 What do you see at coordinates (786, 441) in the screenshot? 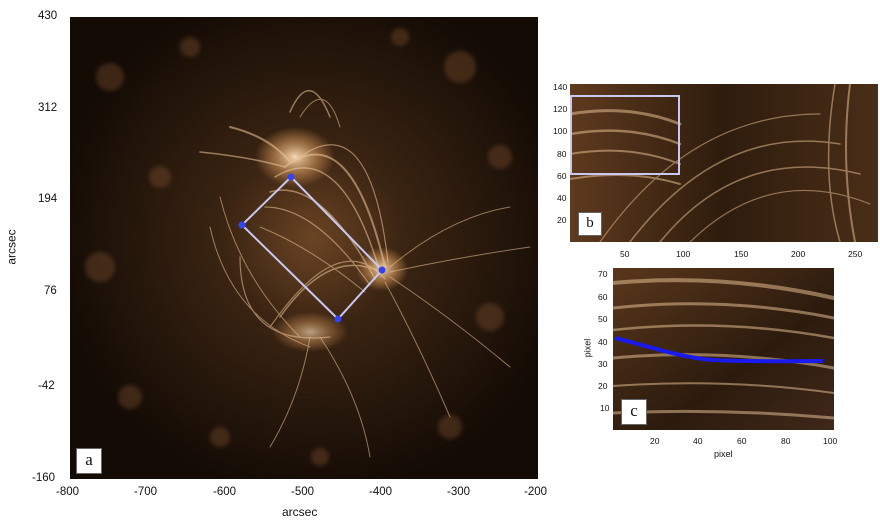
I see `x-tick: 80` at bounding box center [786, 441].